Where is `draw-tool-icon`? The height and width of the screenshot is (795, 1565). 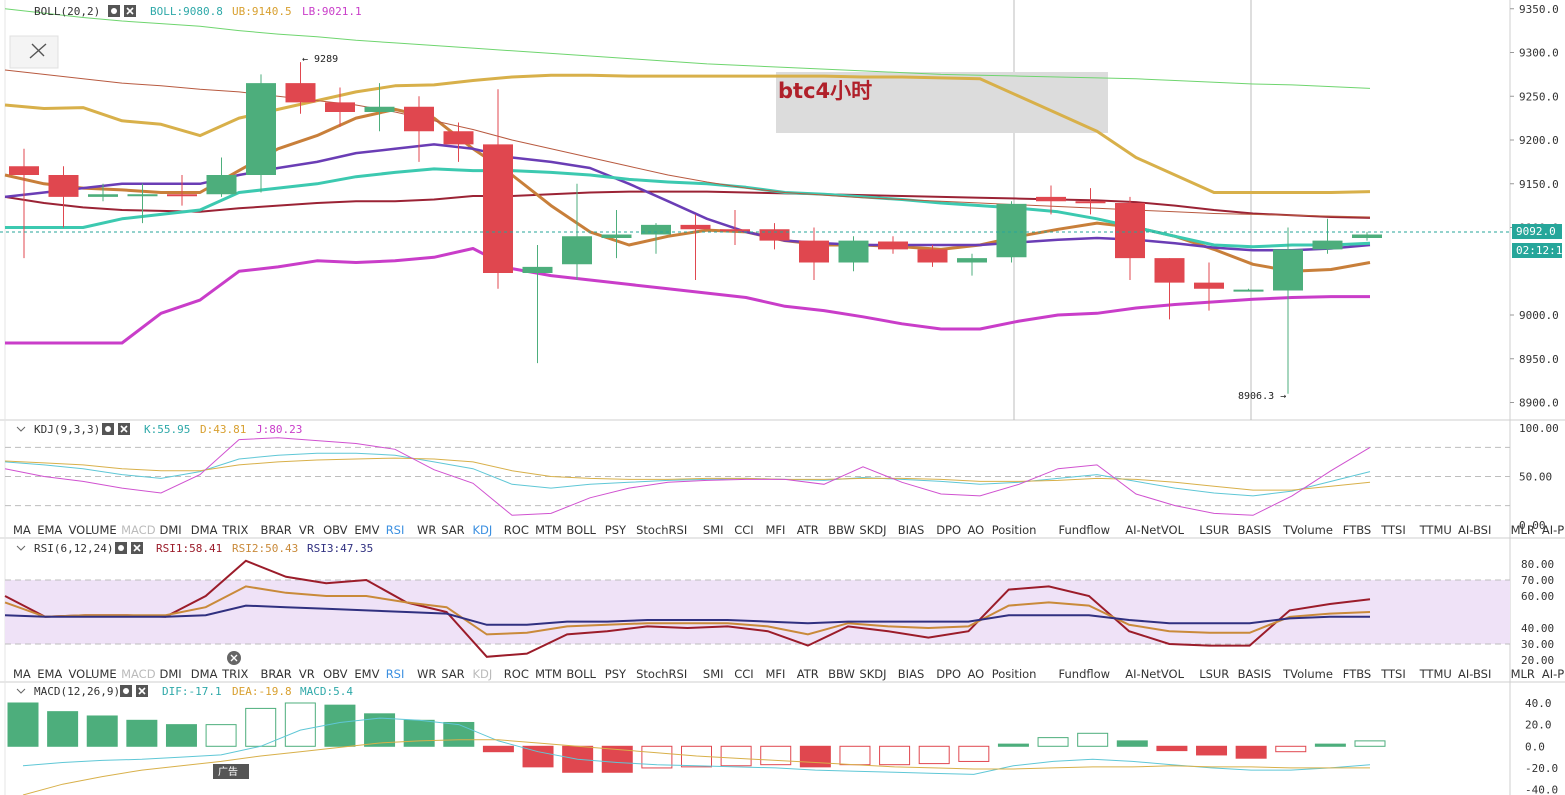
draw-tool-icon is located at coordinates (34, 52).